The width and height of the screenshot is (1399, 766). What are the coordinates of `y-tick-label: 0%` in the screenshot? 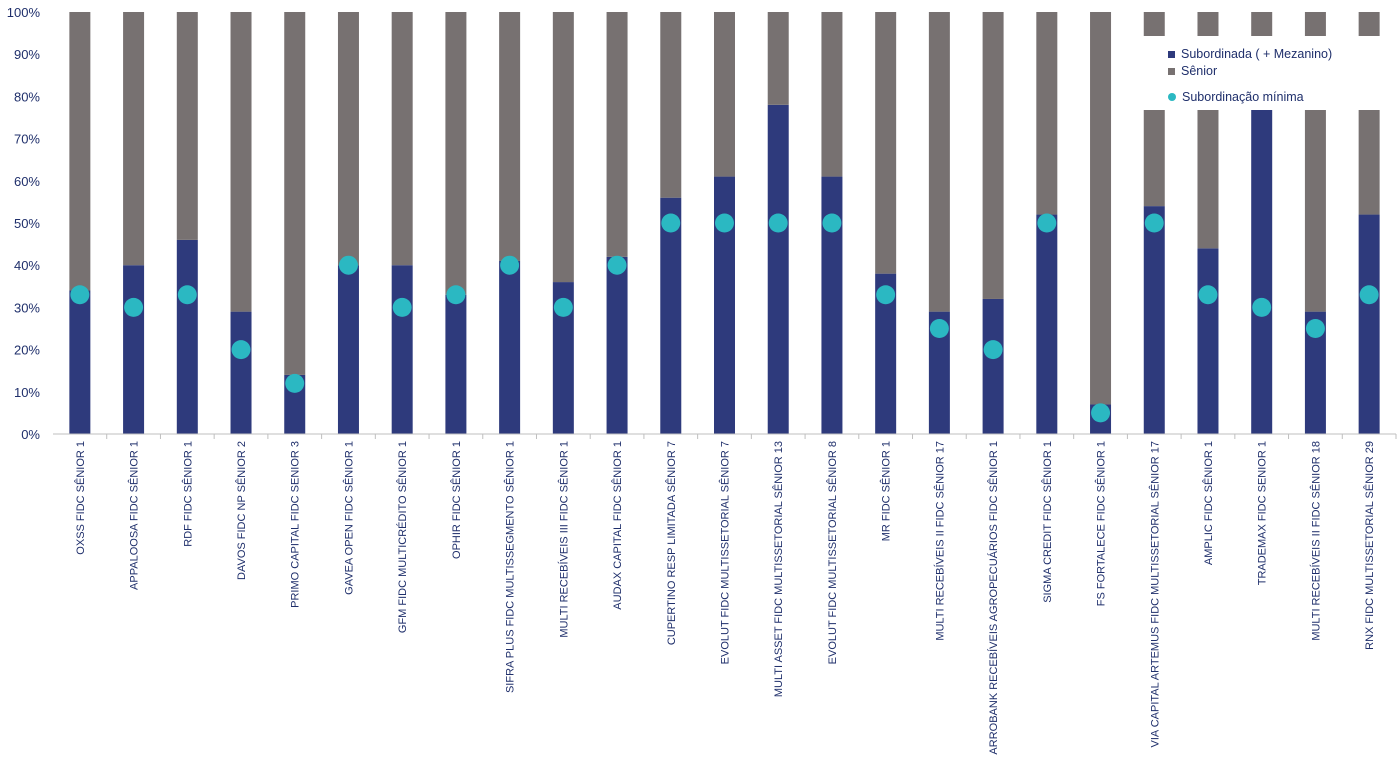 It's located at (30, 434).